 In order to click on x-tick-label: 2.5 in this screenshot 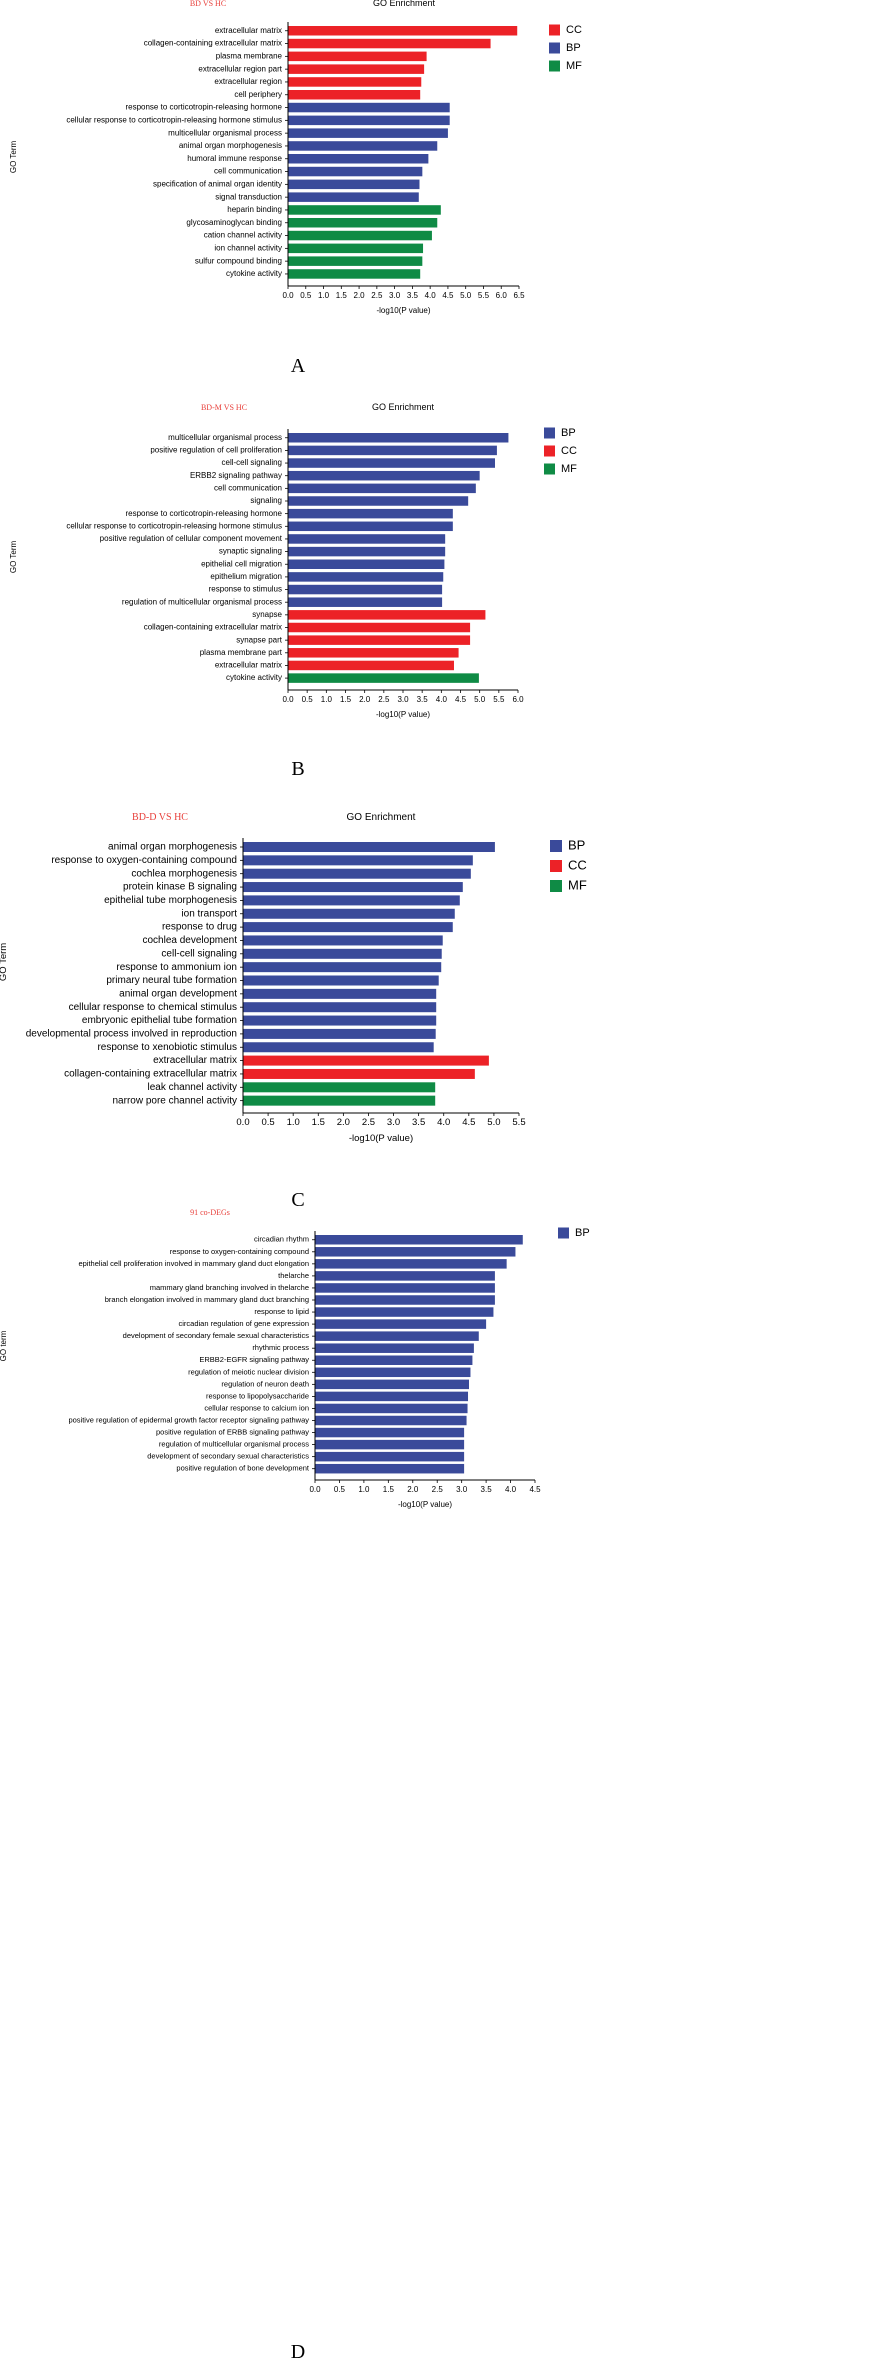, I will do `click(368, 1122)`.